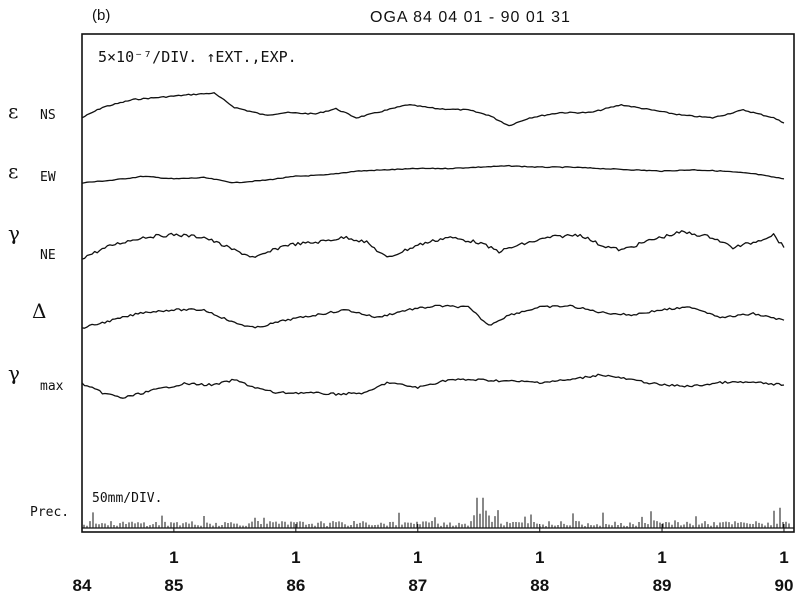 This screenshot has height=603, width=807. Describe the element at coordinates (32, 242) in the screenshot. I see `label-gamma-ne: γ NE` at that location.